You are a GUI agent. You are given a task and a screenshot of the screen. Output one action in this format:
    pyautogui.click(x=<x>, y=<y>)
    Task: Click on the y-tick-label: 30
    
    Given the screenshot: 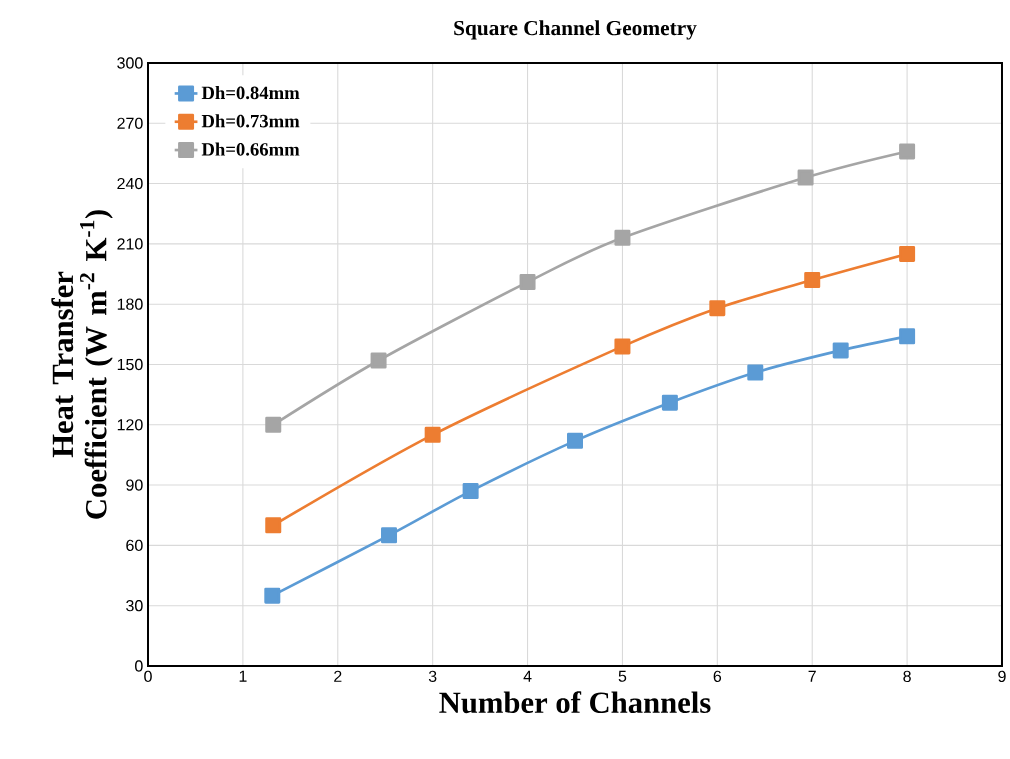 What is the action you would take?
    pyautogui.click(x=134, y=606)
    